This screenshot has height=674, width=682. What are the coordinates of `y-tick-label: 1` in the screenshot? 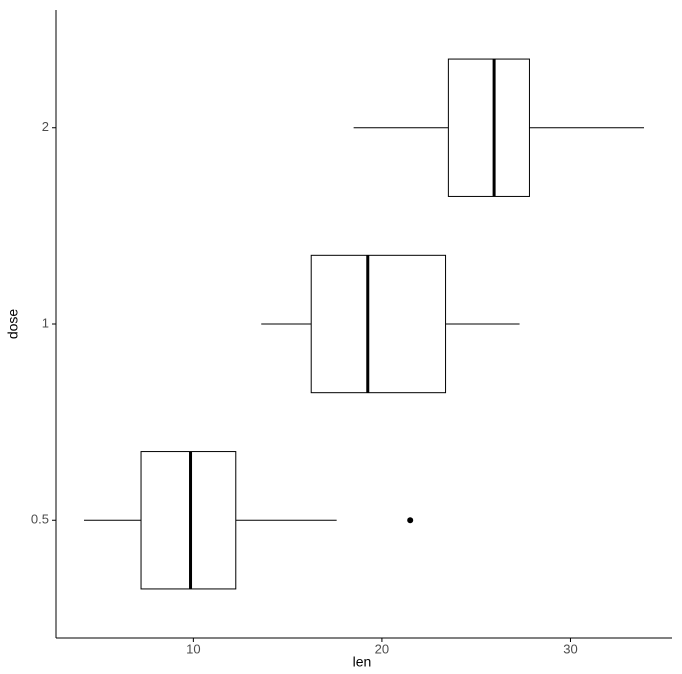 It's located at (45, 322).